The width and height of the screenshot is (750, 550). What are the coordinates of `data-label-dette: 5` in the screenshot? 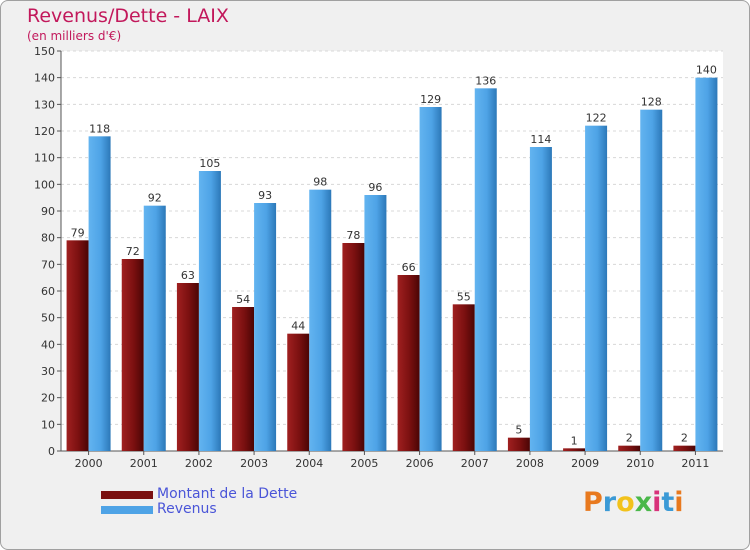 It's located at (518, 430).